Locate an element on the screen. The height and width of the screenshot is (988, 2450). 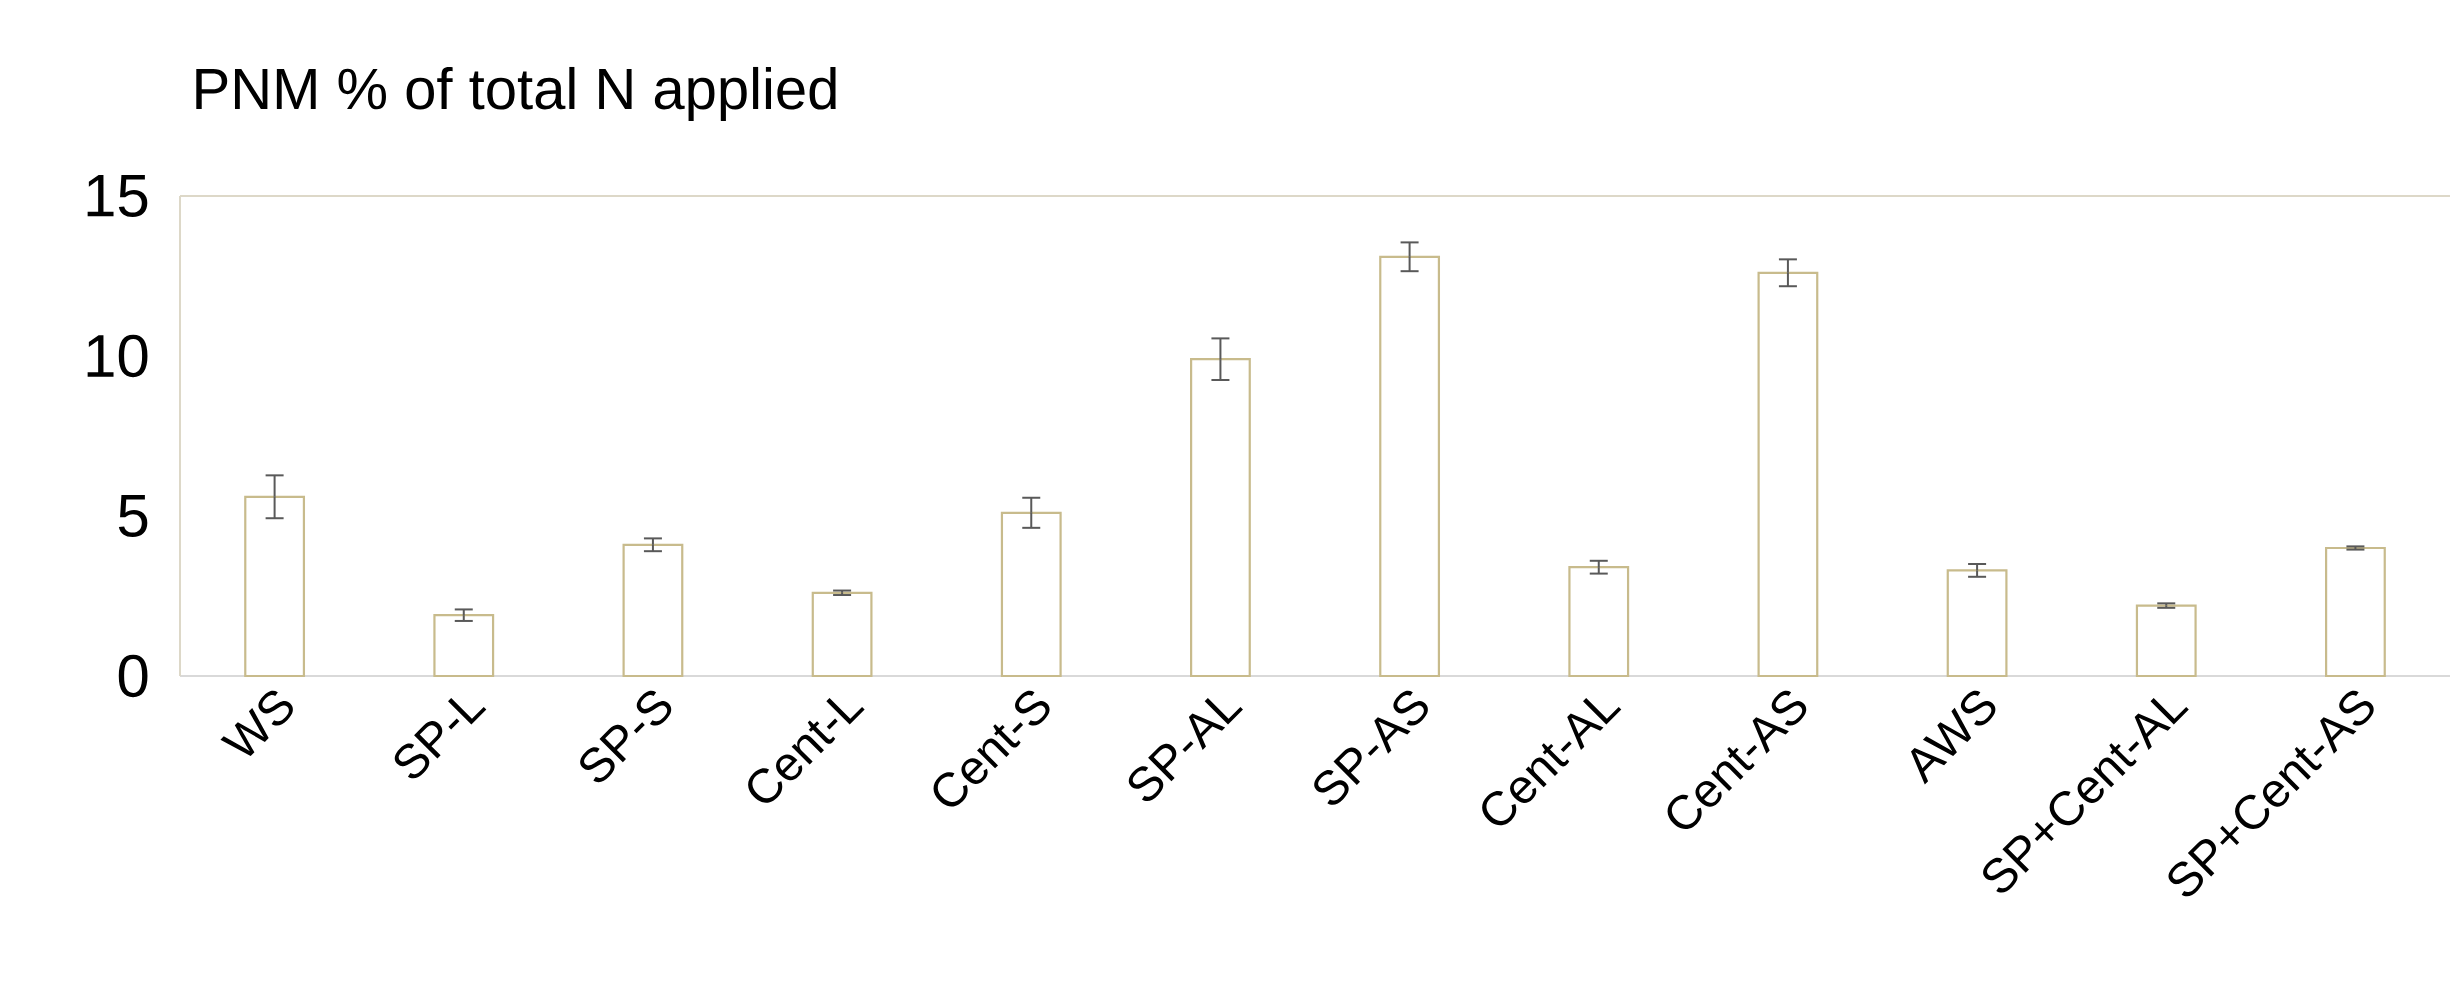
chart-title: PNM % of total N applied is located at coordinates (516, 94).